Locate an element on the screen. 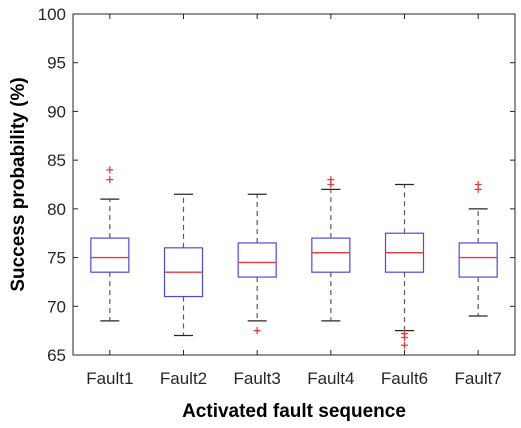  y-tick-label: 80 is located at coordinates (56, 209).